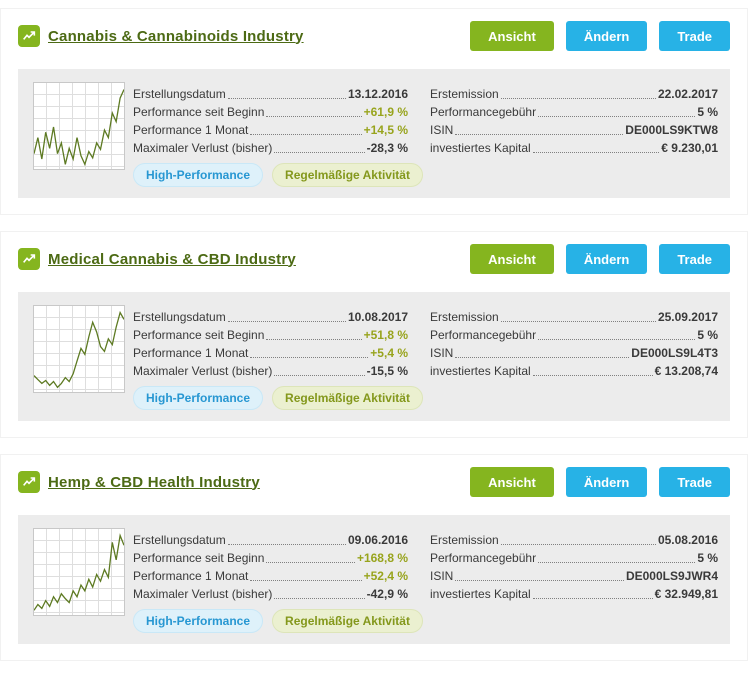  I want to click on stat-row: investiertes Kapital € 13.208,74, so click(574, 371).